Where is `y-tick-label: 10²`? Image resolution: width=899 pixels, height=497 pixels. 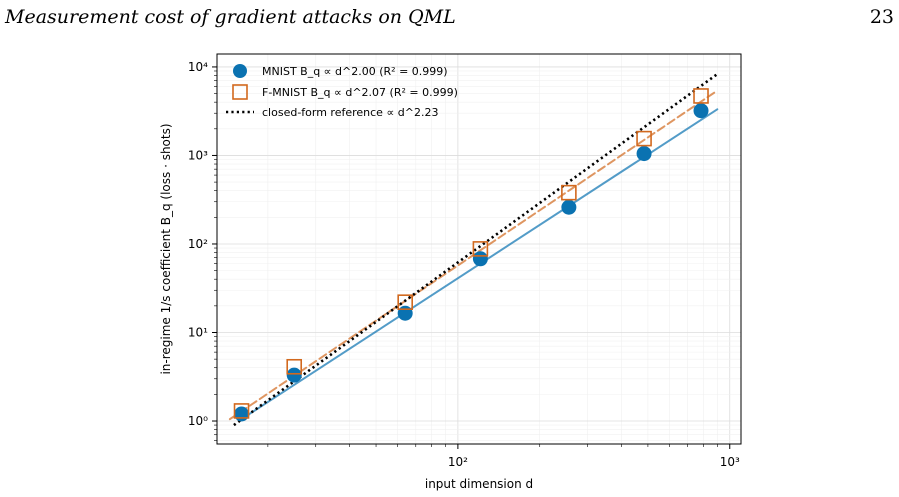
y-tick-label: 10² is located at coordinates (198, 244).